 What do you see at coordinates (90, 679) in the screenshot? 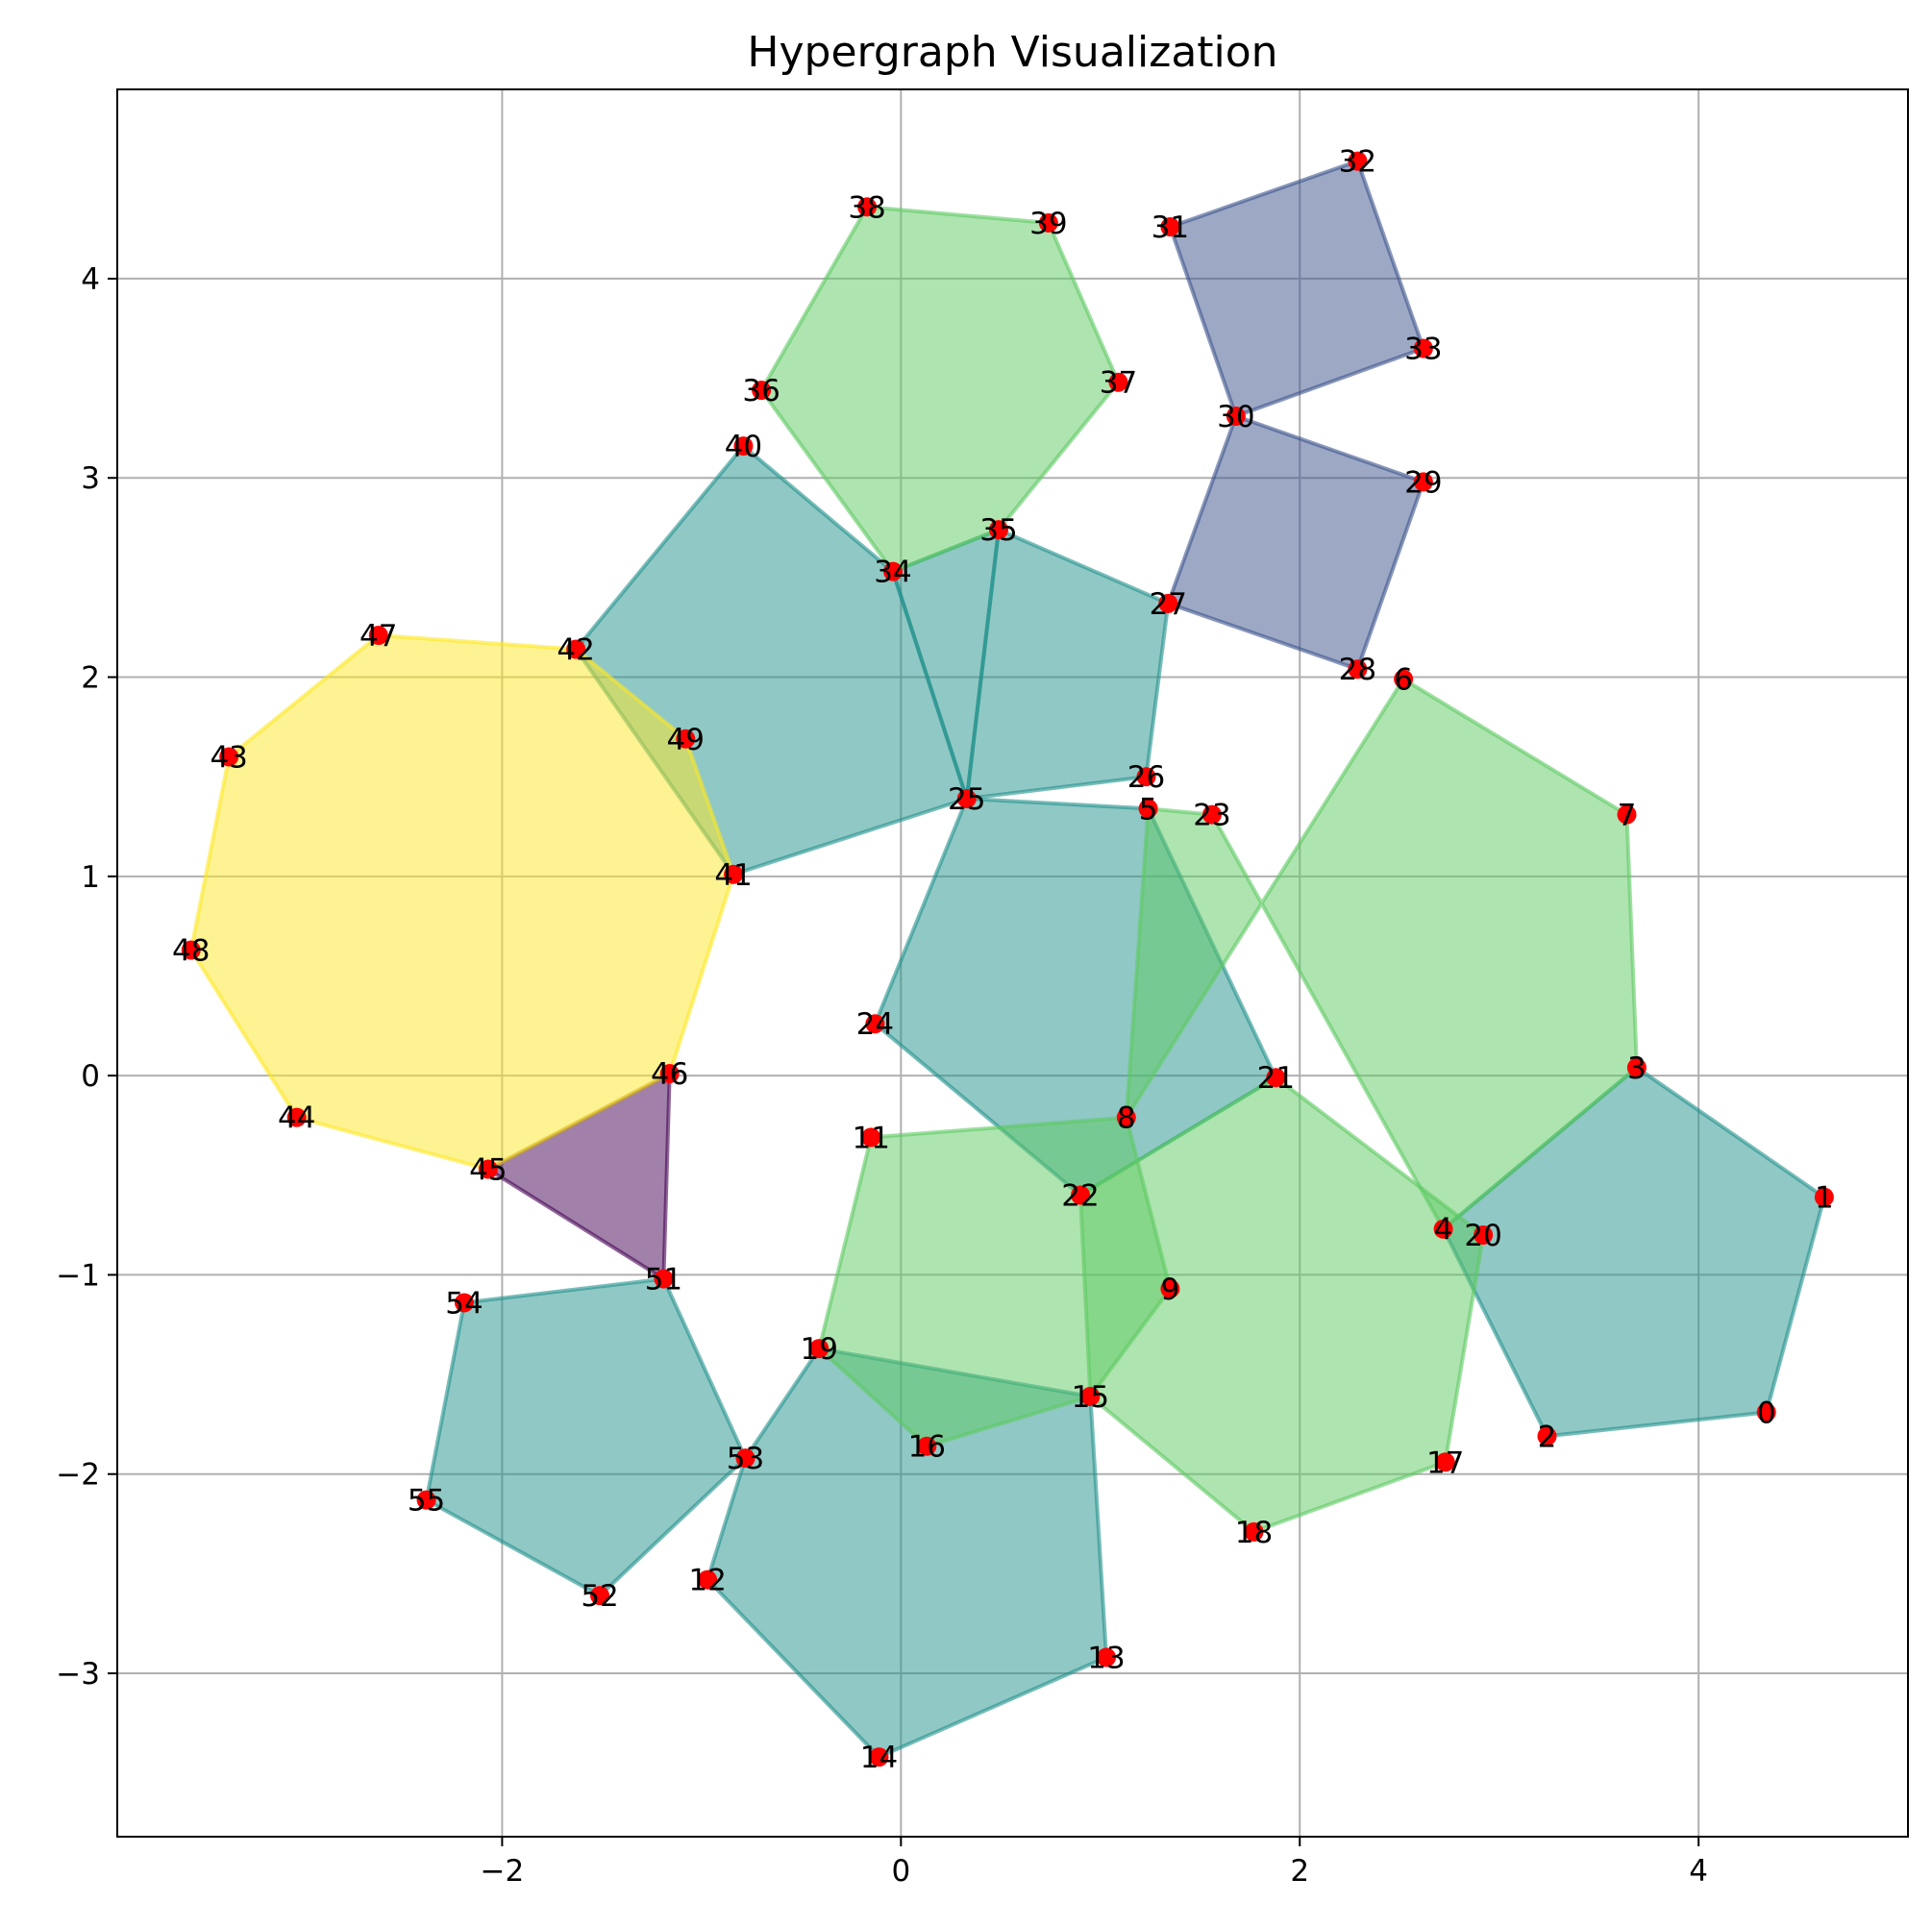
I see `y-tick-label: 2` at bounding box center [90, 679].